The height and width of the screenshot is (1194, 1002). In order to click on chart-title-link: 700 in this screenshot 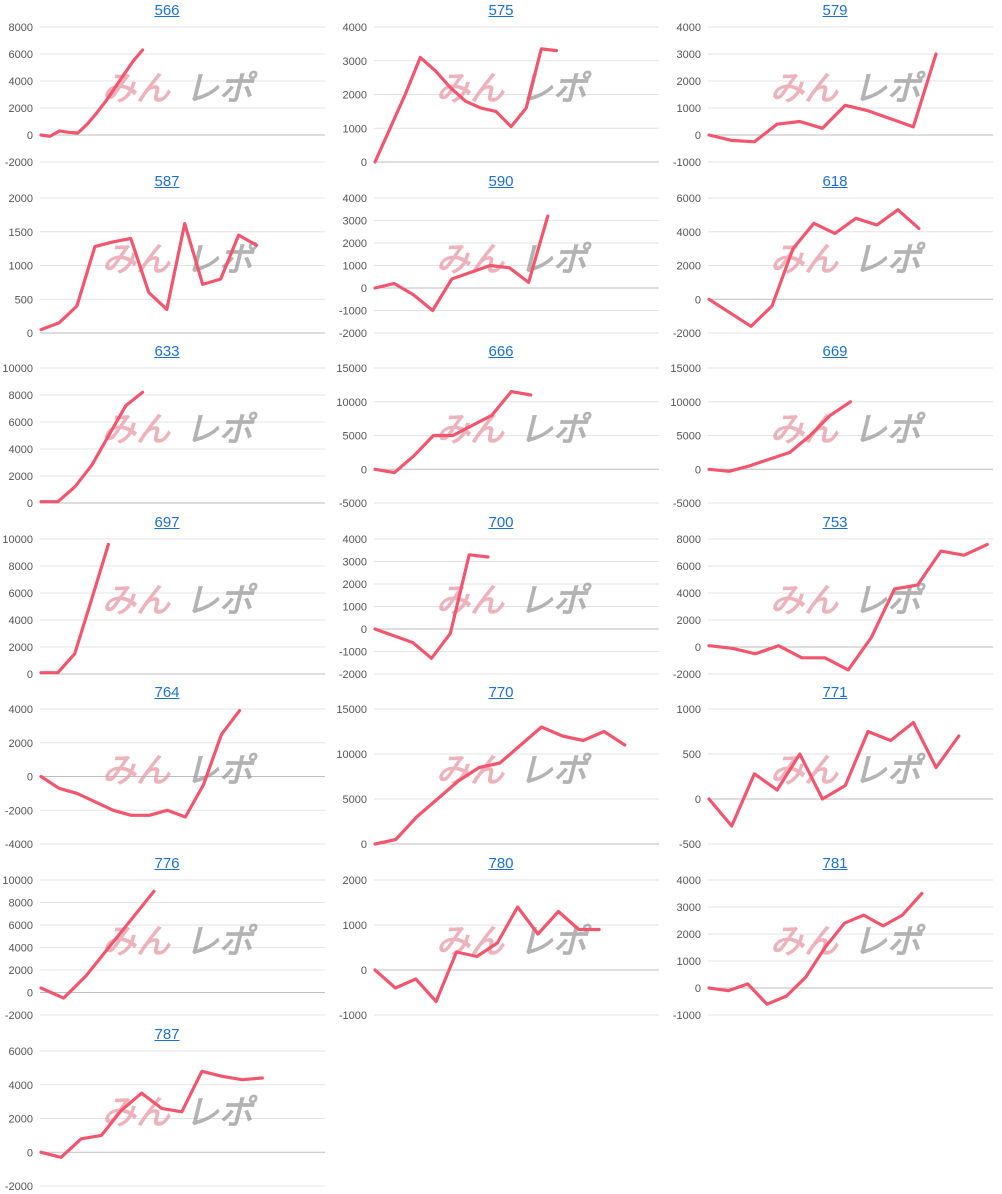, I will do `click(501, 522)`.